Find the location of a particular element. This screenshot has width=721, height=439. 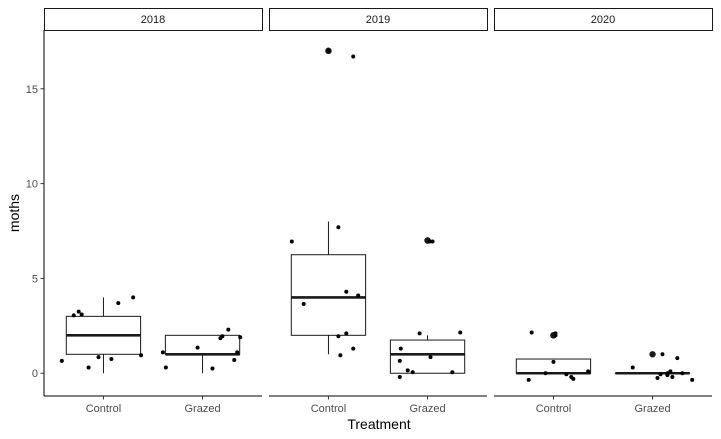

box-2019-grazed is located at coordinates (427, 308).